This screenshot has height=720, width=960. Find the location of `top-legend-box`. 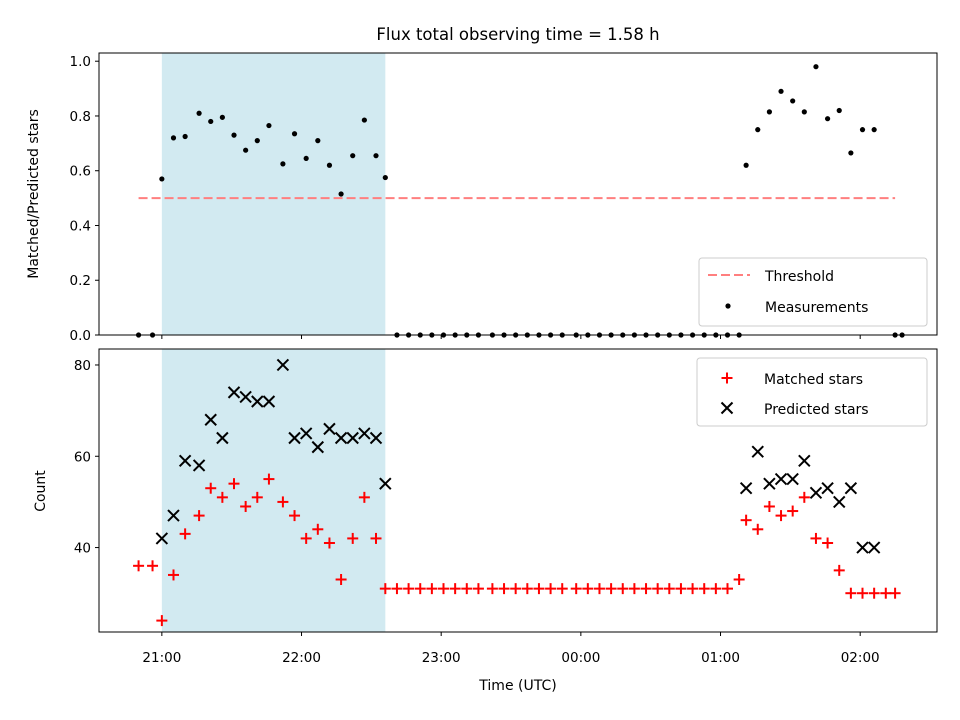

top-legend-box is located at coordinates (813, 292).